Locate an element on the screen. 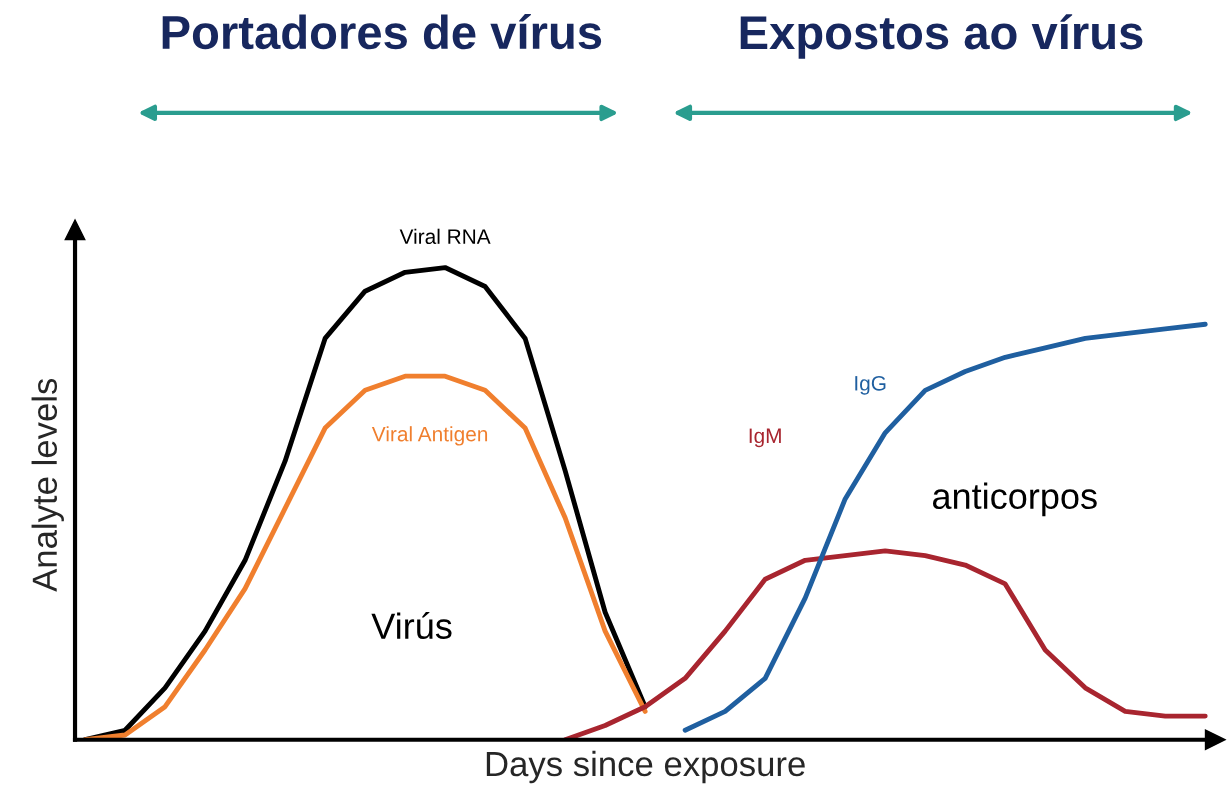 The image size is (1230, 812). annotation: anticorpos is located at coordinates (1014, 499).